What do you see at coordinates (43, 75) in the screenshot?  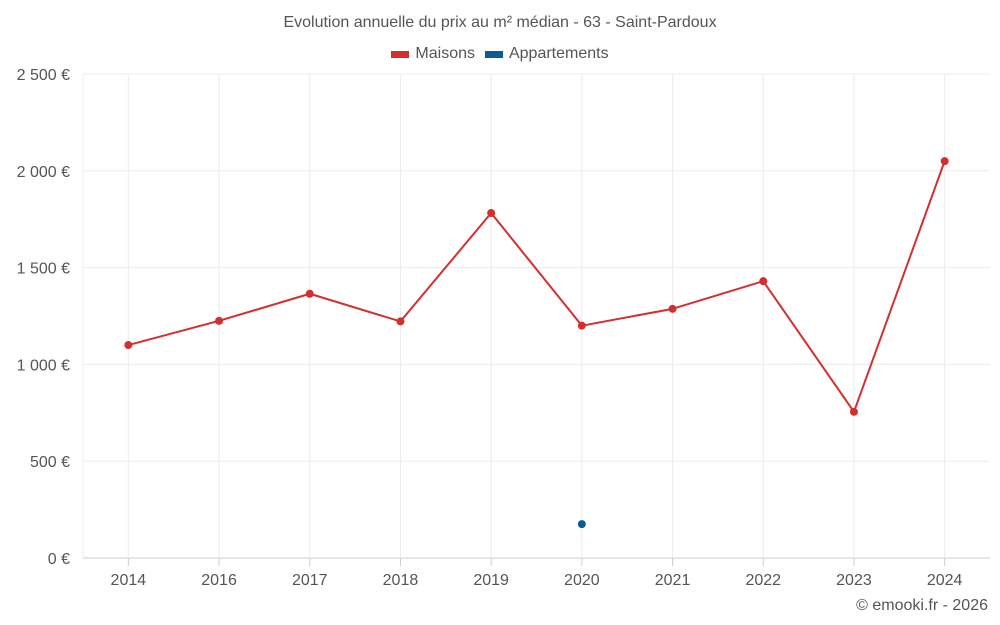 I see `y-tick-label: 2 500 €` at bounding box center [43, 75].